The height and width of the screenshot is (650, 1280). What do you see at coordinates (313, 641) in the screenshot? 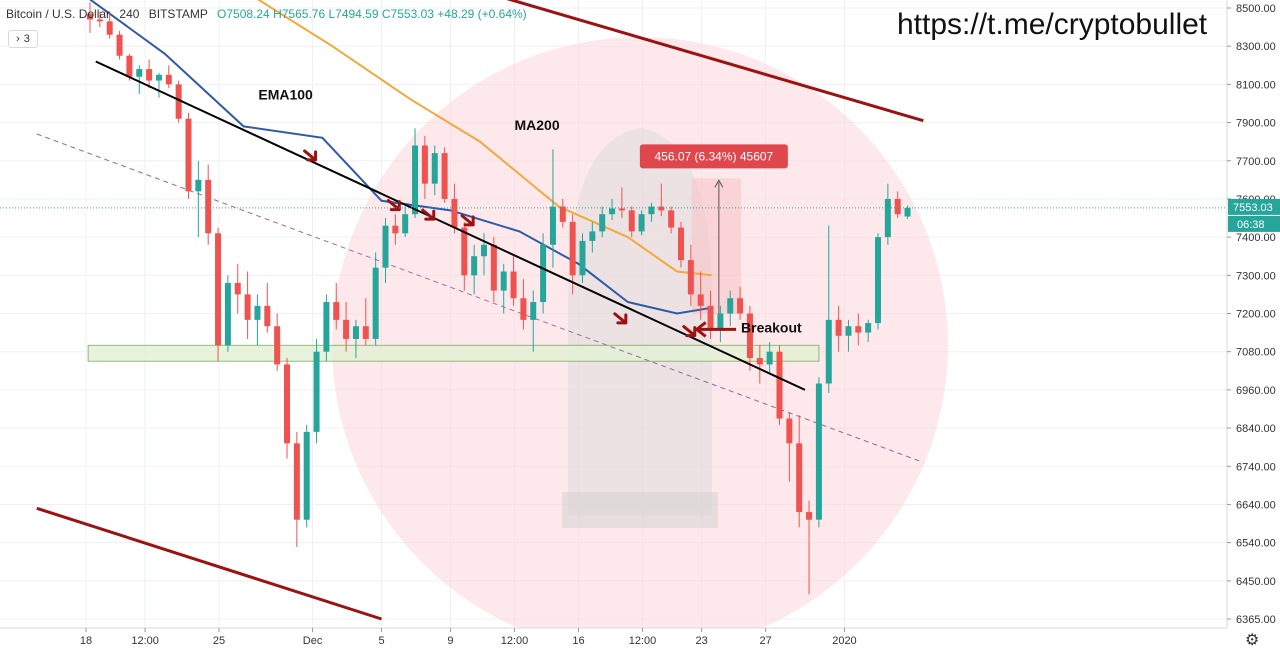
I see `time-tick-label: Dec` at bounding box center [313, 641].